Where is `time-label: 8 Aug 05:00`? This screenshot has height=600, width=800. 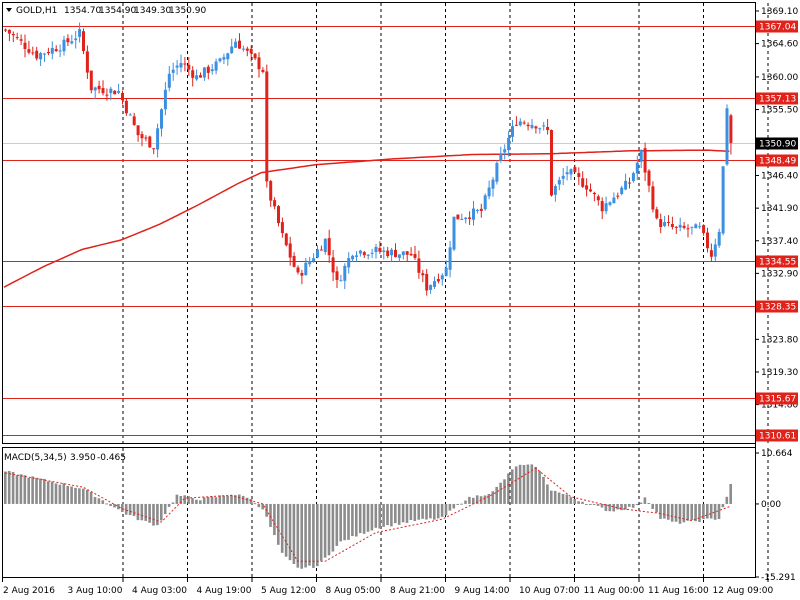
time-label: 8 Aug 05:00 is located at coordinates (353, 591).